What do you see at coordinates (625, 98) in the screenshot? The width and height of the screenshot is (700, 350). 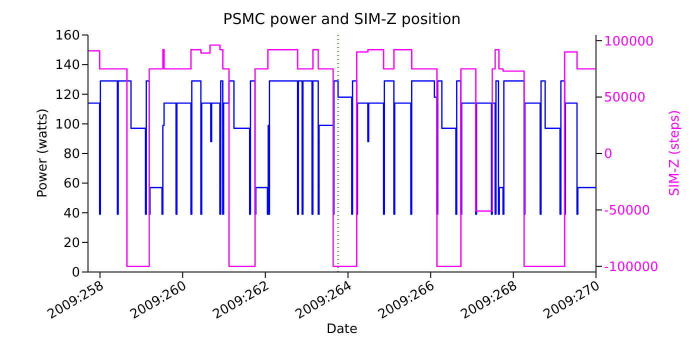 I see `y2-tick-label: 50000` at bounding box center [625, 98].